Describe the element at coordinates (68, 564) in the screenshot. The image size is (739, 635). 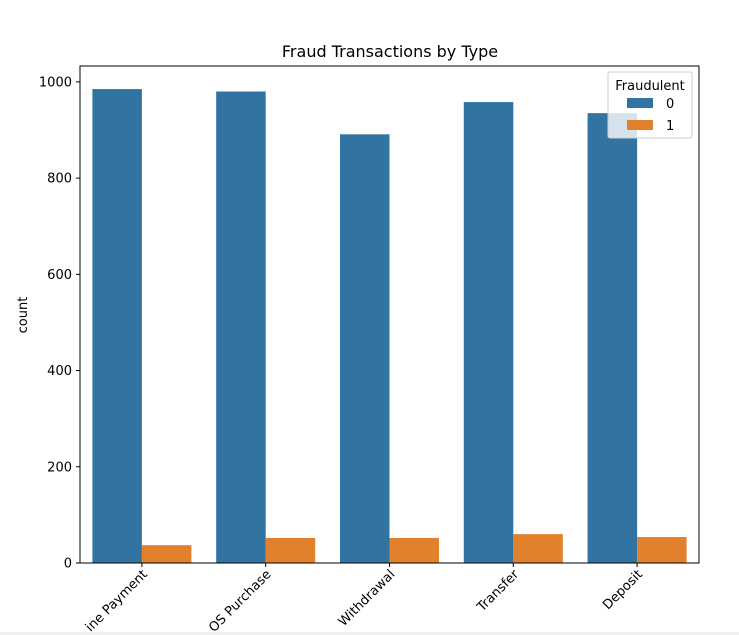
I see `y-tick-label-0: 0` at that location.